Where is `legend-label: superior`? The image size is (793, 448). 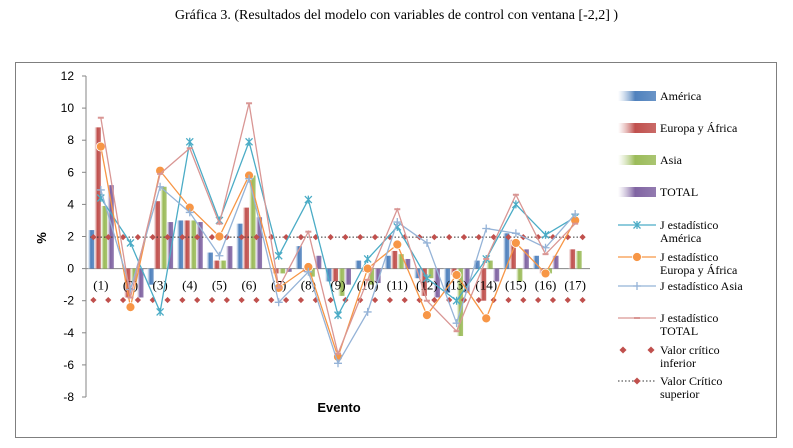 legend-label: superior is located at coordinates (679, 394).